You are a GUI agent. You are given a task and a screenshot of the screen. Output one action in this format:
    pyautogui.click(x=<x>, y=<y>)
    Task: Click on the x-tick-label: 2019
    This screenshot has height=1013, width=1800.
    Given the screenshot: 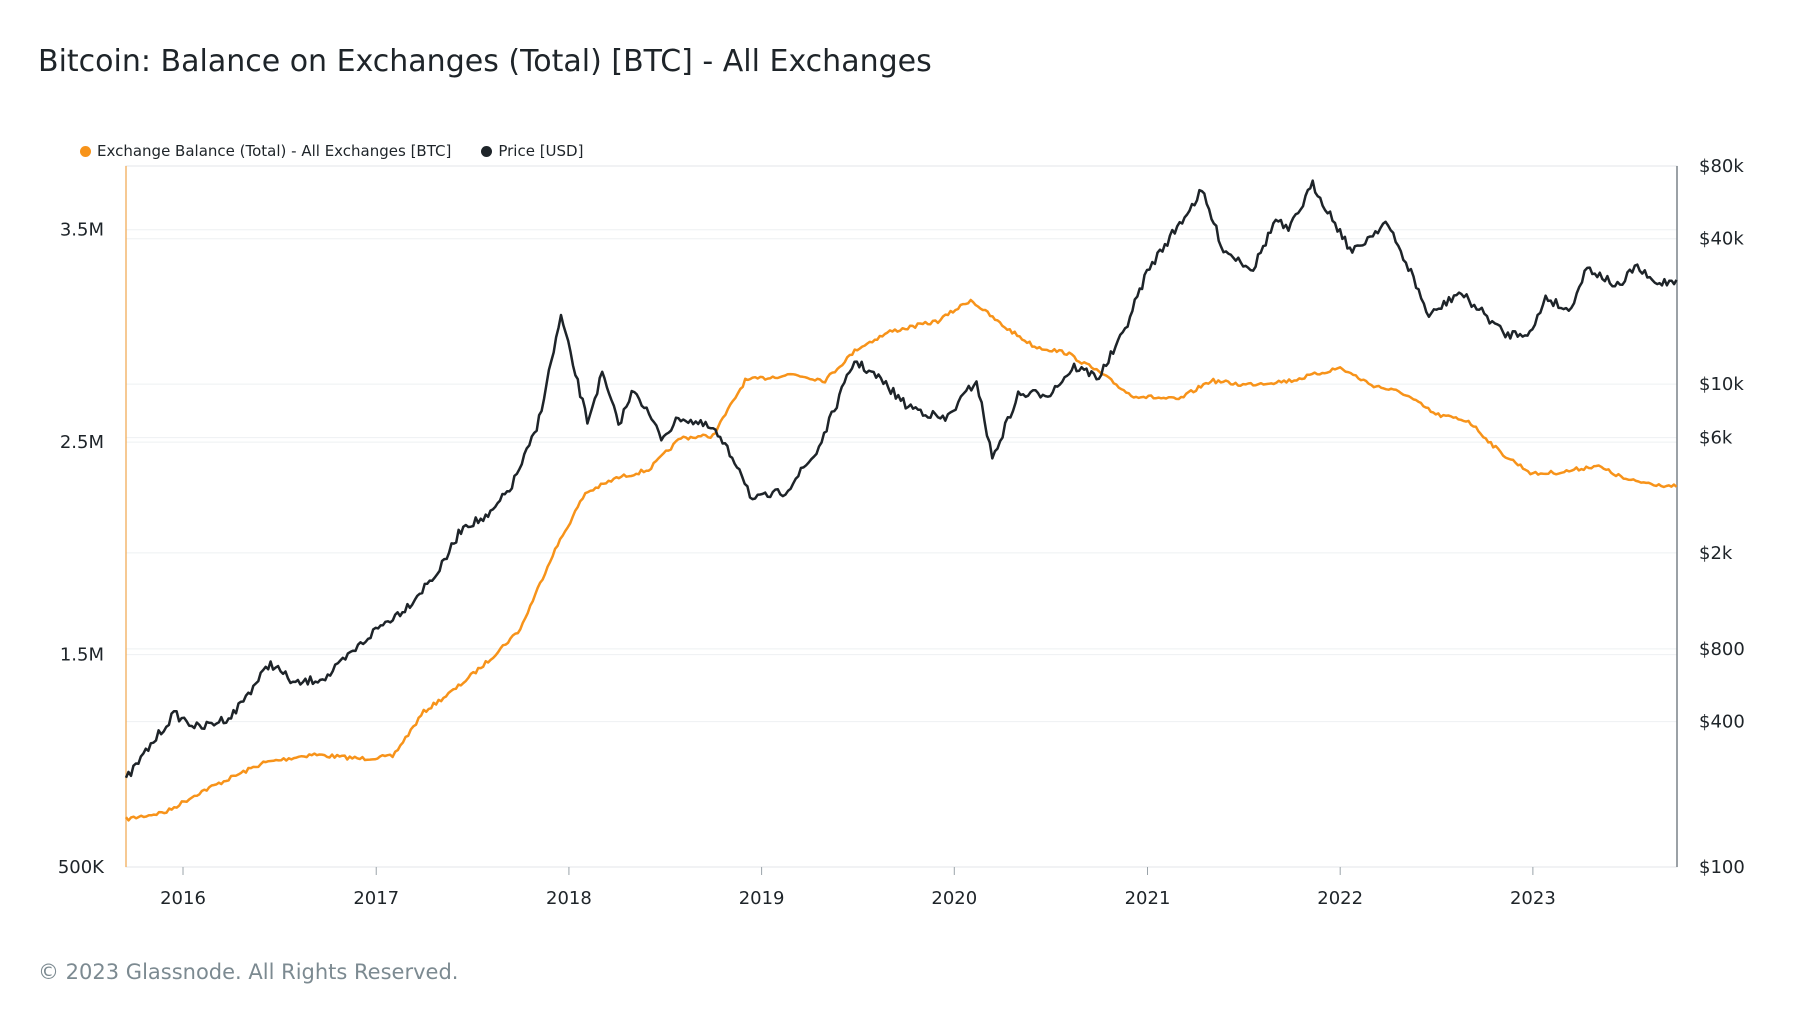 What is the action you would take?
    pyautogui.click(x=762, y=898)
    